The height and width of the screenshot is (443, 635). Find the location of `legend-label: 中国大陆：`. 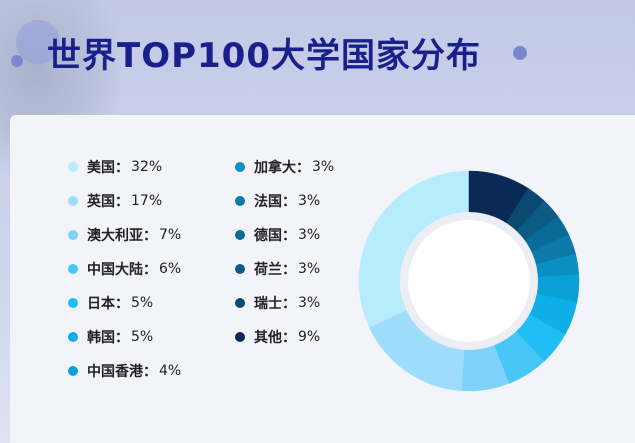

legend-label: 中国大陆： is located at coordinates (122, 270).